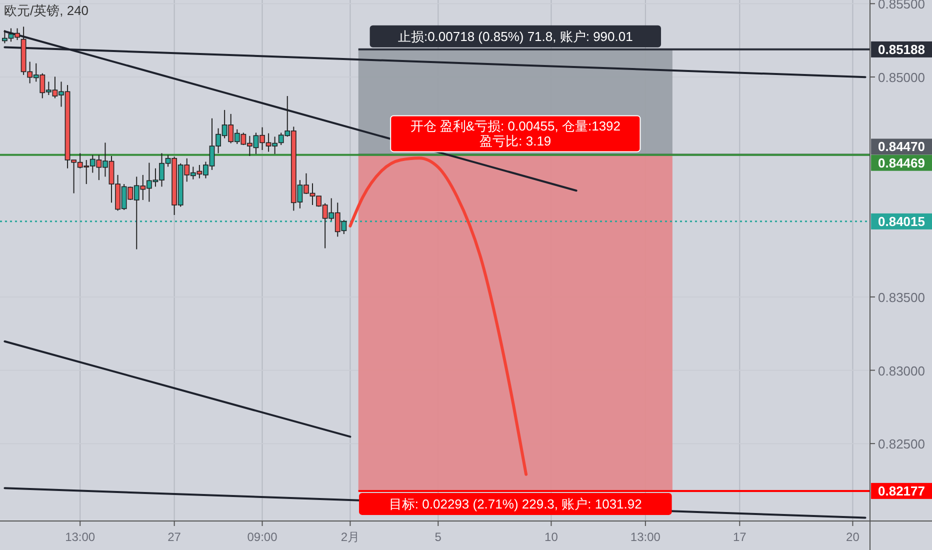 This screenshot has width=932, height=550. Describe the element at coordinates (901, 77) in the screenshot. I see `y-tick-label: 0.85000` at that location.